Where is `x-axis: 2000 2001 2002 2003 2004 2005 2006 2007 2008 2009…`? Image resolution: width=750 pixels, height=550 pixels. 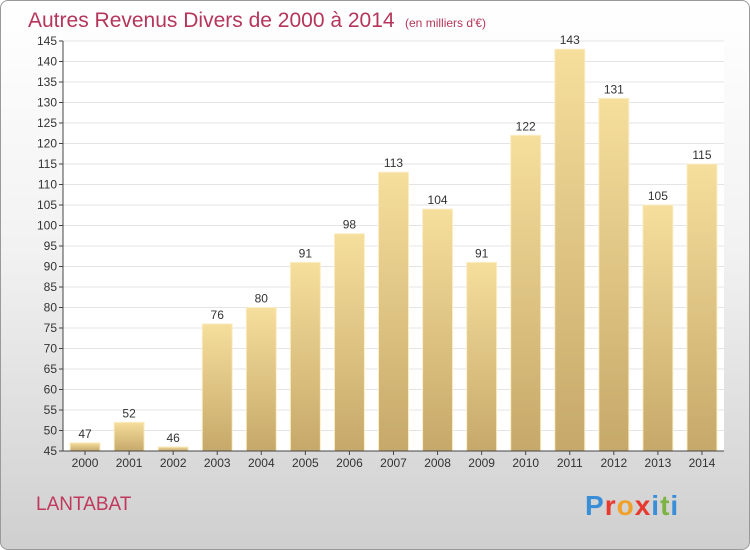 x-axis: 2000 2001 2002 2003 2004 2005 2006 2007 2008 2009… is located at coordinates (393, 460).